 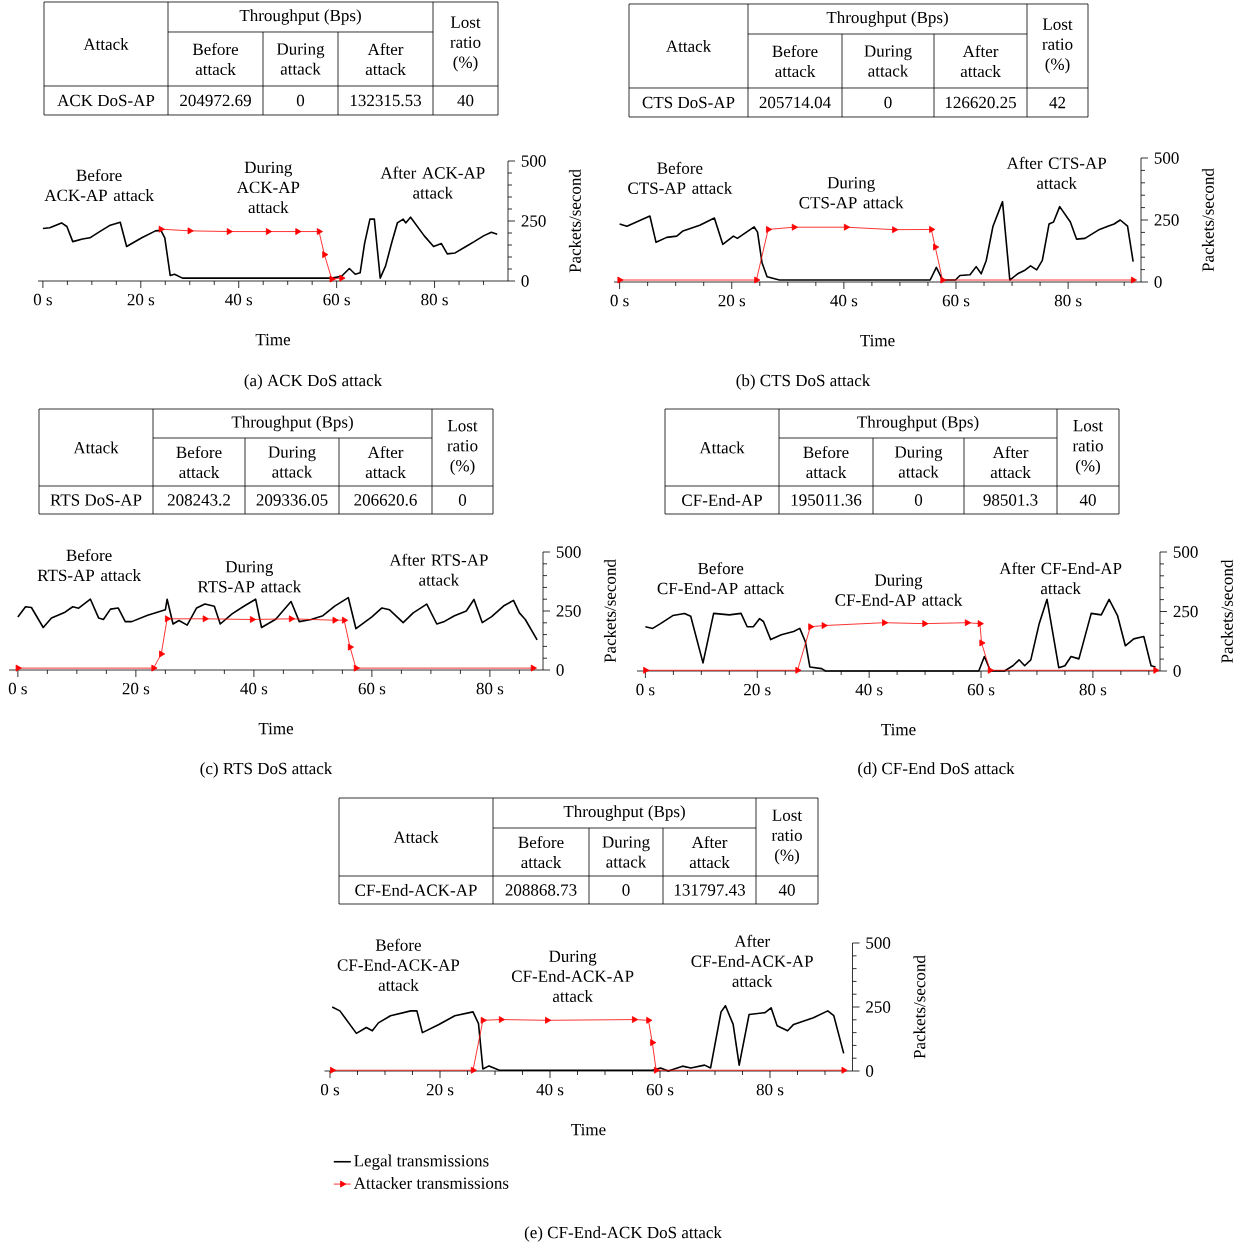 What do you see at coordinates (89, 565) in the screenshot?
I see `annotation: Before RTS-AP attack` at bounding box center [89, 565].